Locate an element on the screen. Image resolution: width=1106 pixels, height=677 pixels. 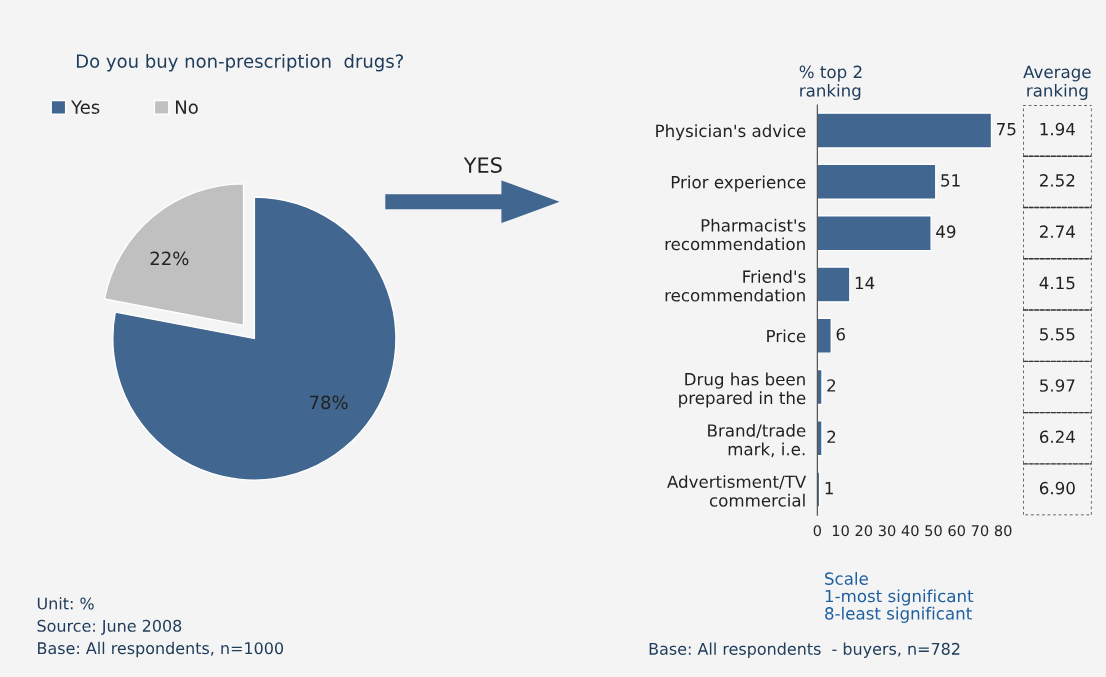
data-label: 78% is located at coordinates (329, 402).